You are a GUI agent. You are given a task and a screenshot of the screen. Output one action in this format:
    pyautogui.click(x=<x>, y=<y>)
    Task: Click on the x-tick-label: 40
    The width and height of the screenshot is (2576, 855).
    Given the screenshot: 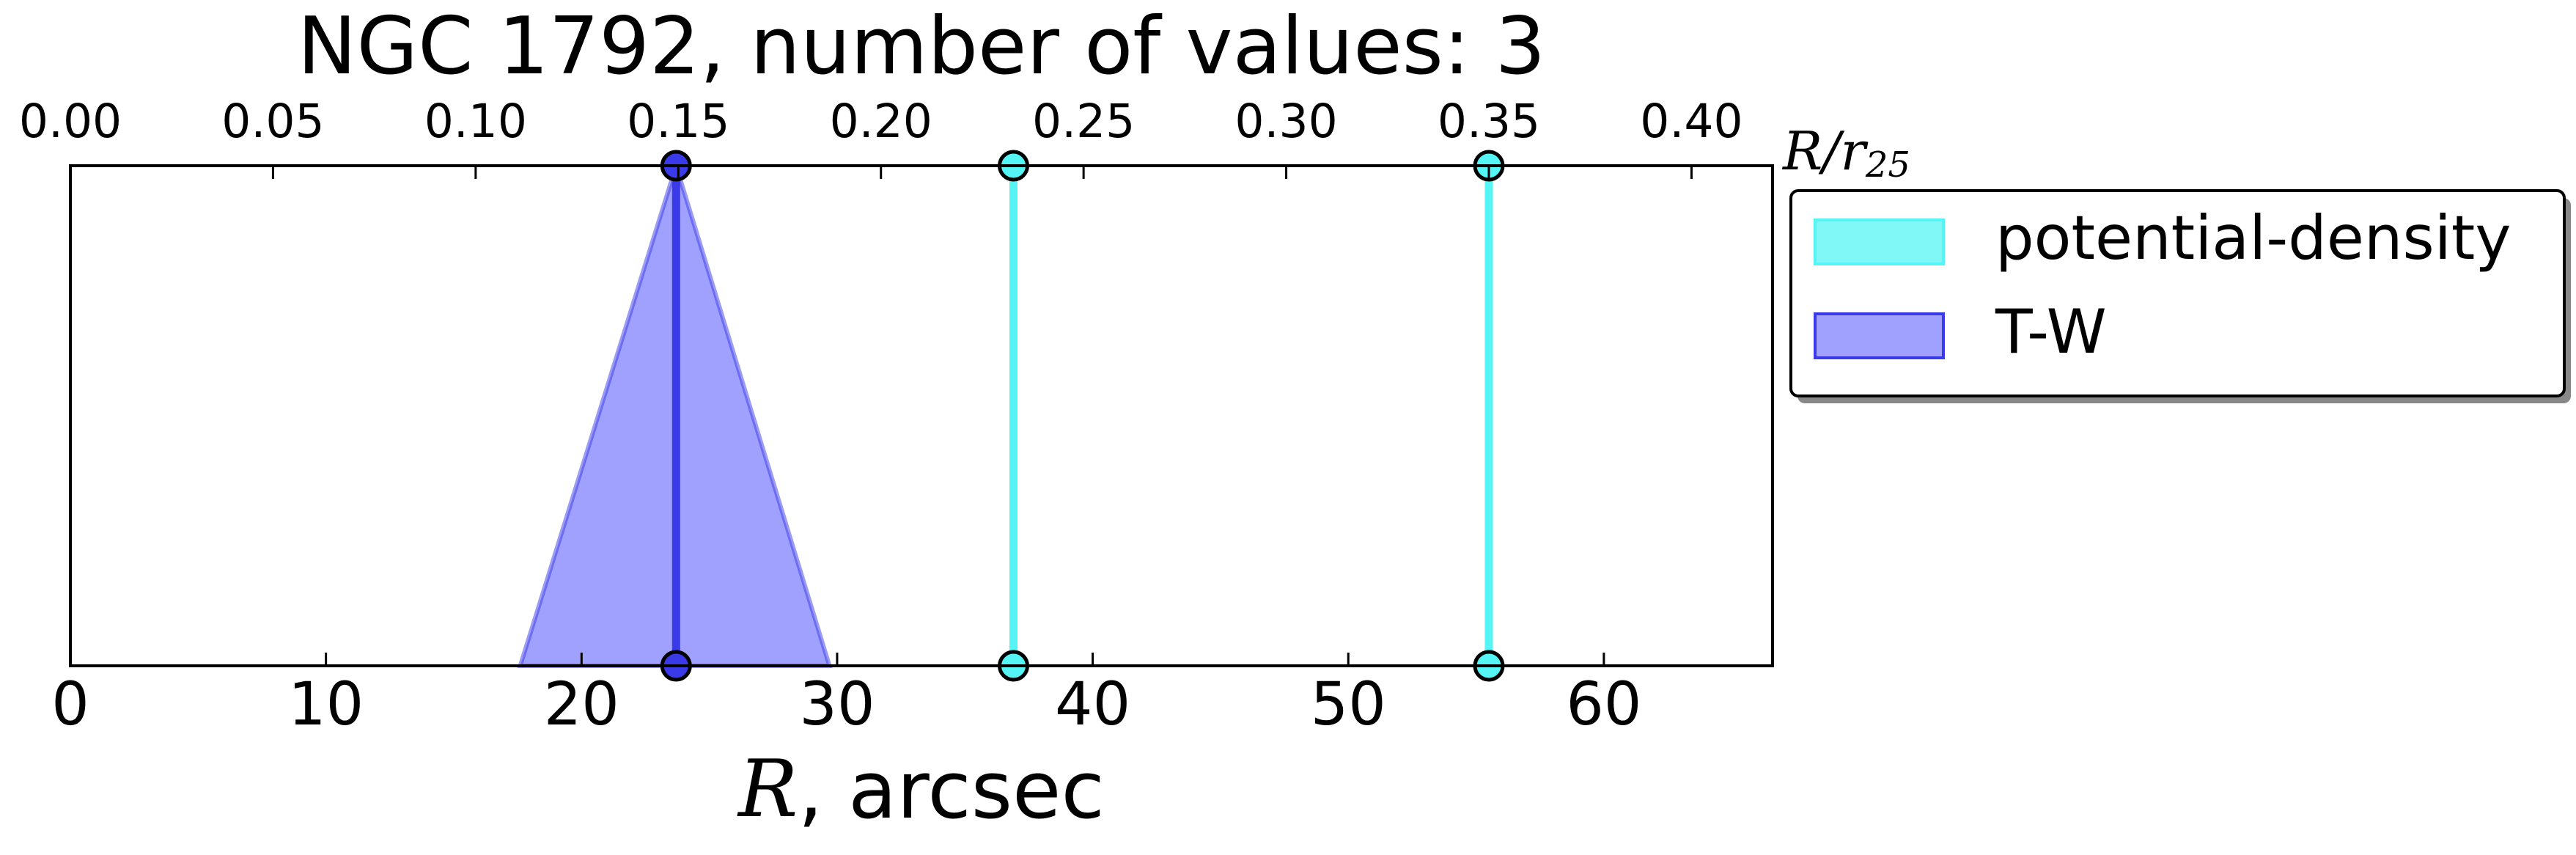 What is the action you would take?
    pyautogui.click(x=1092, y=704)
    